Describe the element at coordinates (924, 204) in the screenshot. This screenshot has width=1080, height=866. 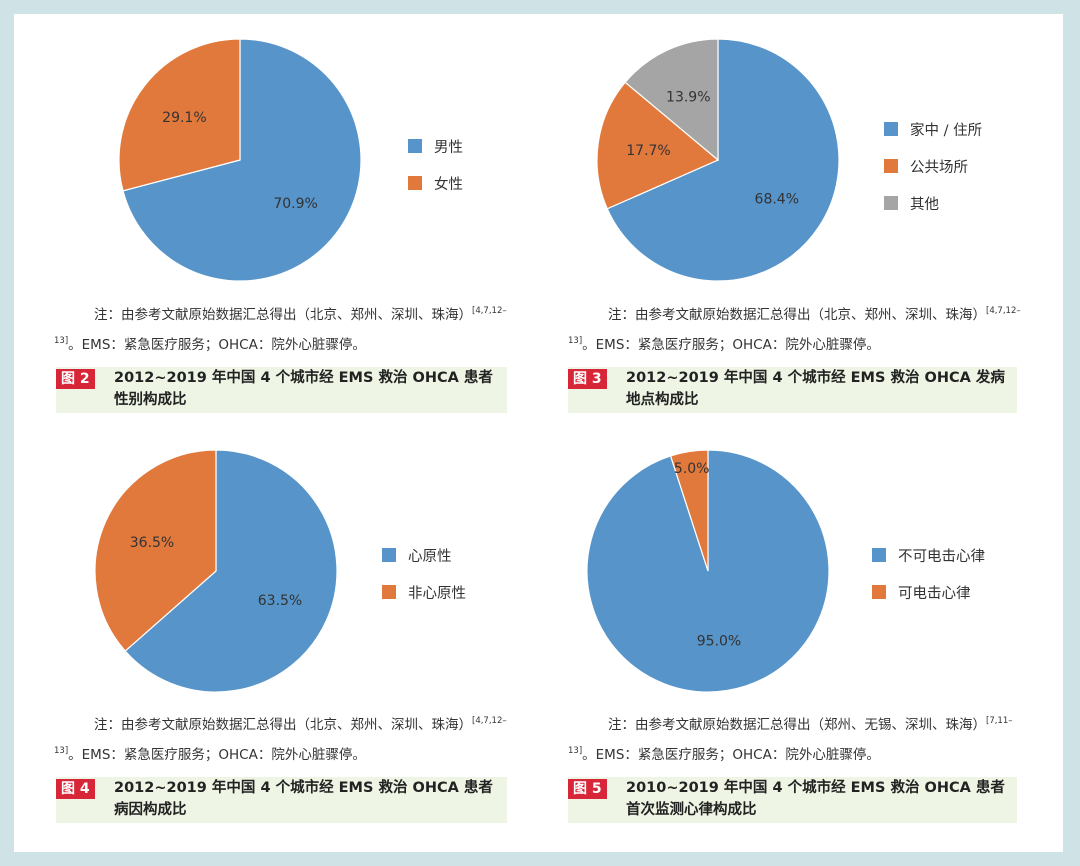
I see `legend-label: 其他` at that location.